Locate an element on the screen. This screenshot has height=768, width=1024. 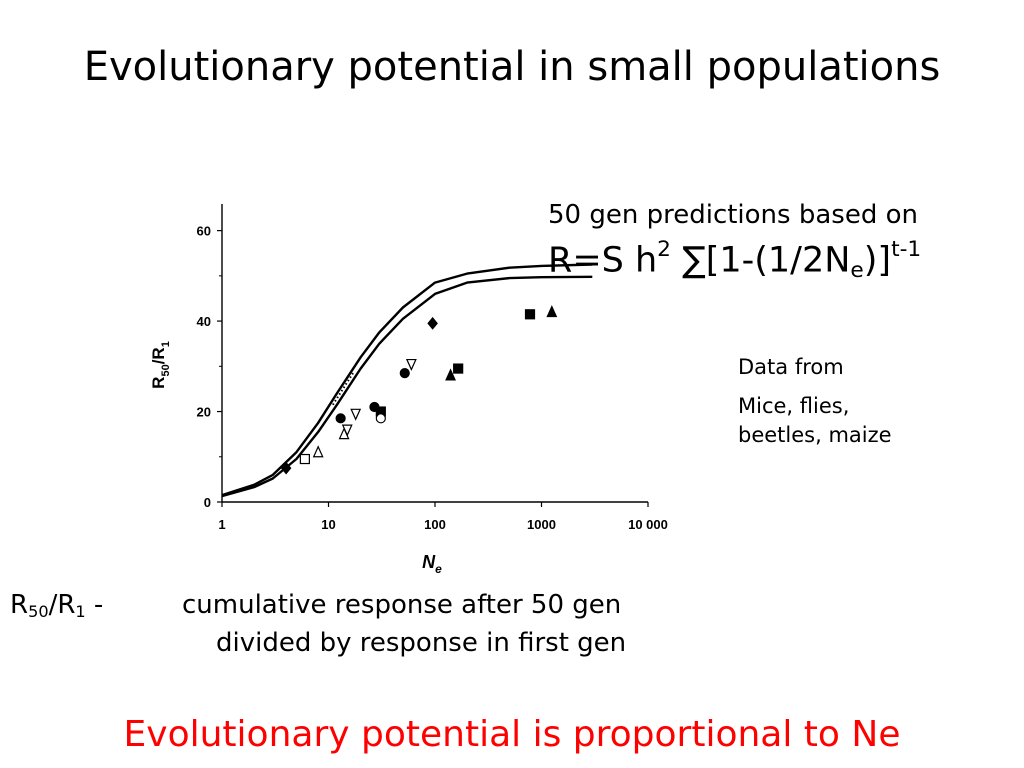
x-label-sub: e is located at coordinates (438, 569).